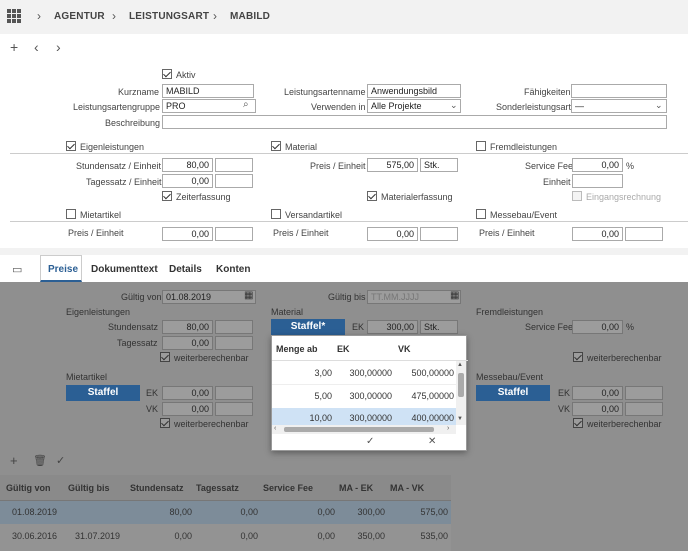 The image size is (688, 551). I want to click on scroll-down-icon: ▼, so click(460, 419).